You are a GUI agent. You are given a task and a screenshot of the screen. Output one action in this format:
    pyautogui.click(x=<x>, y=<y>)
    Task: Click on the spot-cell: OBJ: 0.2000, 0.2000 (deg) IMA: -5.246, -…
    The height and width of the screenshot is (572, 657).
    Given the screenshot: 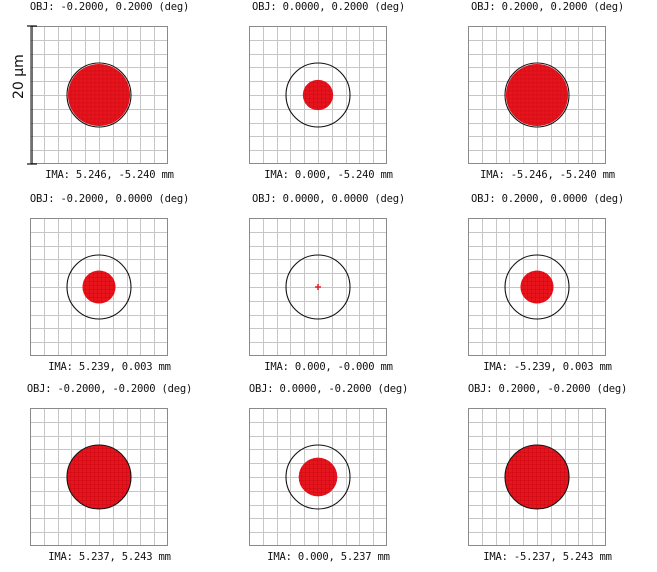 What is the action you would take?
    pyautogui.click(x=547, y=95)
    